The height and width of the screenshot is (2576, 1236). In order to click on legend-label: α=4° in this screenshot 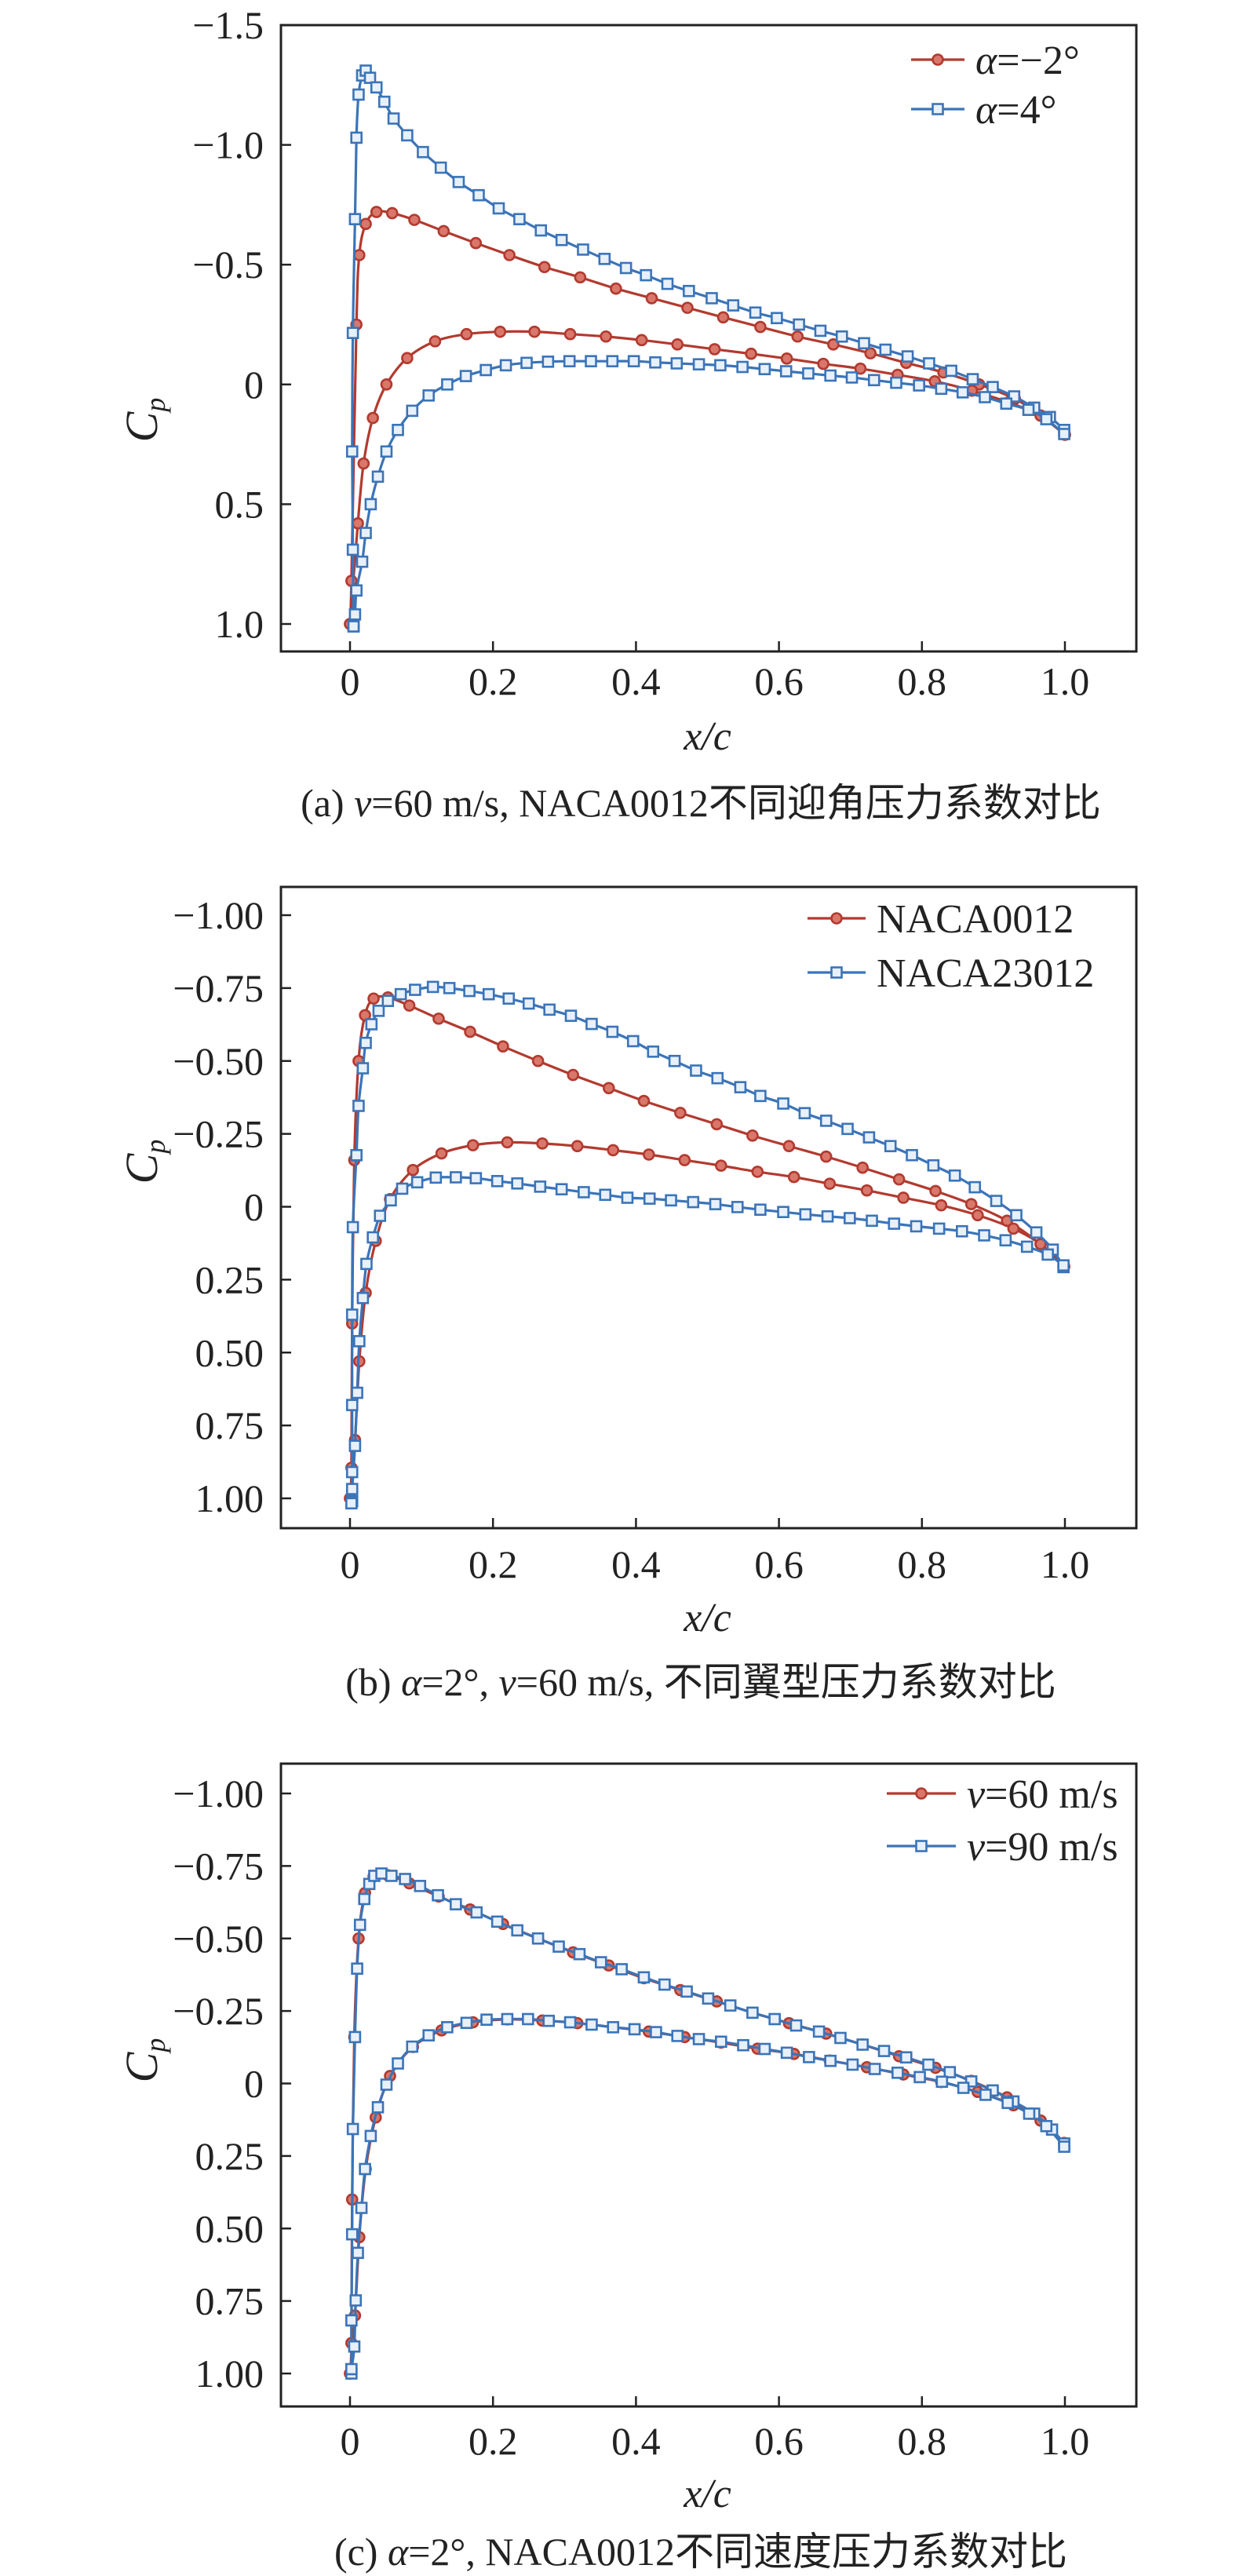, I will do `click(1015, 110)`.